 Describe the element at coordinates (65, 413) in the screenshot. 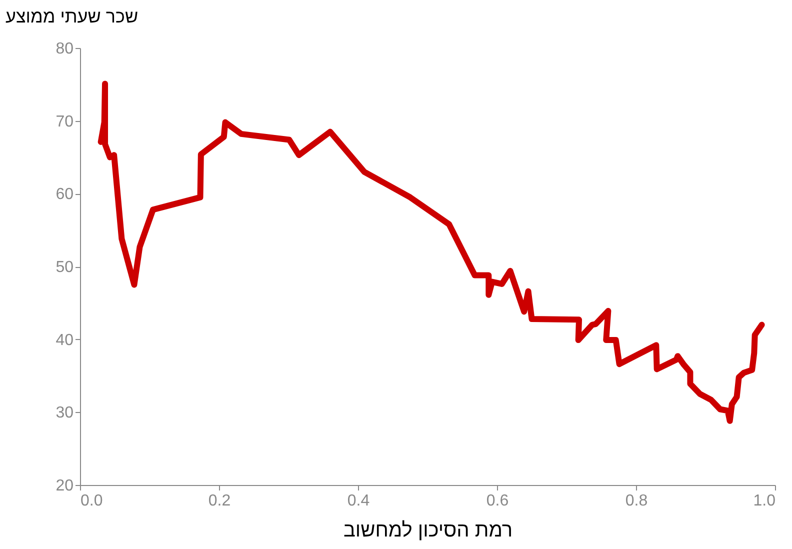

I see `y-tick-label: 30` at that location.